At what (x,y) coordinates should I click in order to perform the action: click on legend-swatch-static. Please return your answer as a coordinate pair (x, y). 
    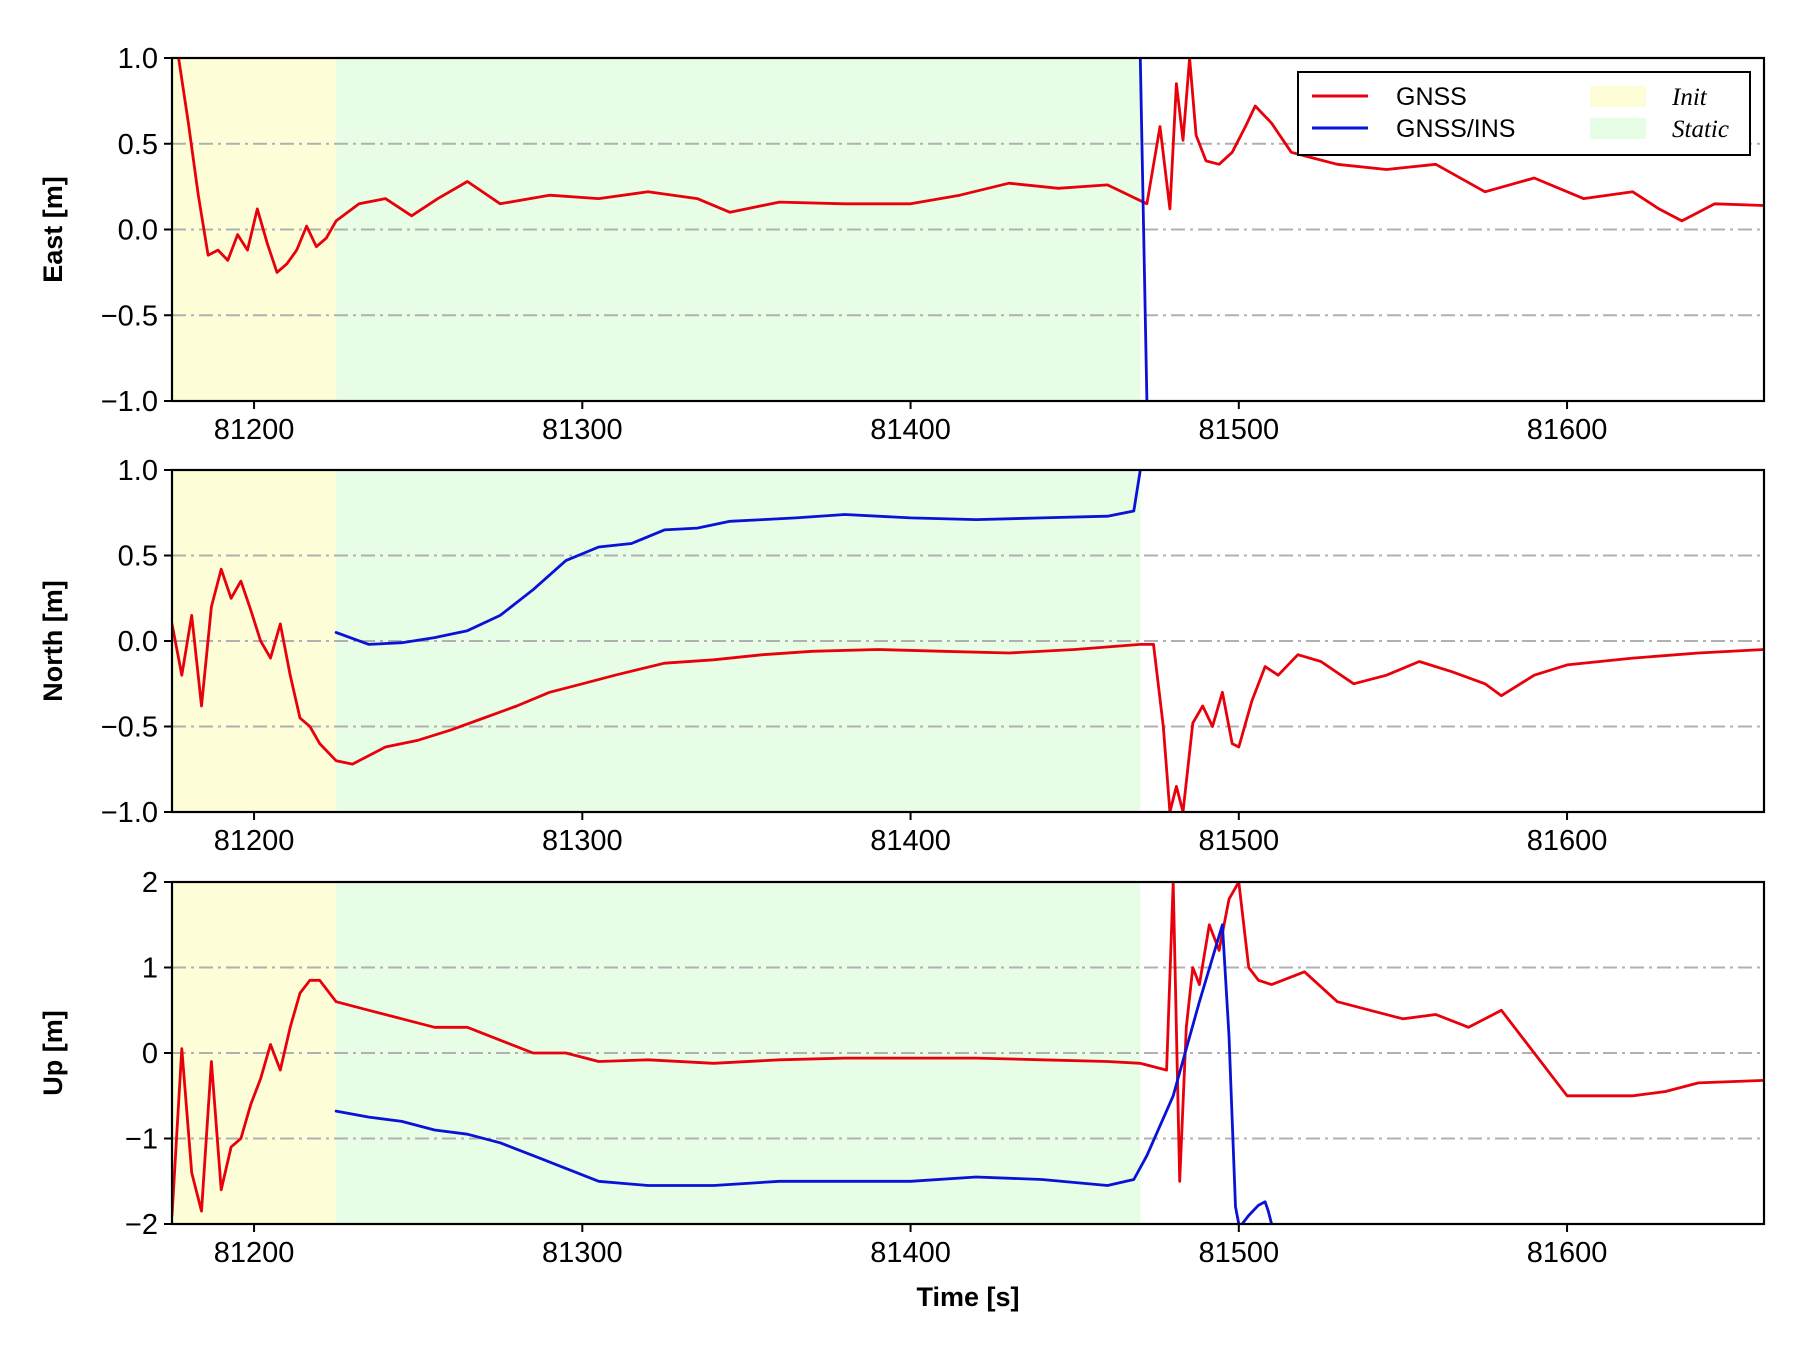
    Looking at the image, I should click on (1618, 128).